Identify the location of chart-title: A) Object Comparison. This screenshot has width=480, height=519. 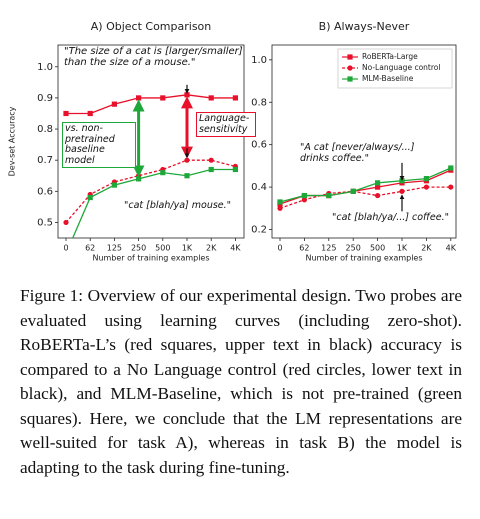
(151, 26).